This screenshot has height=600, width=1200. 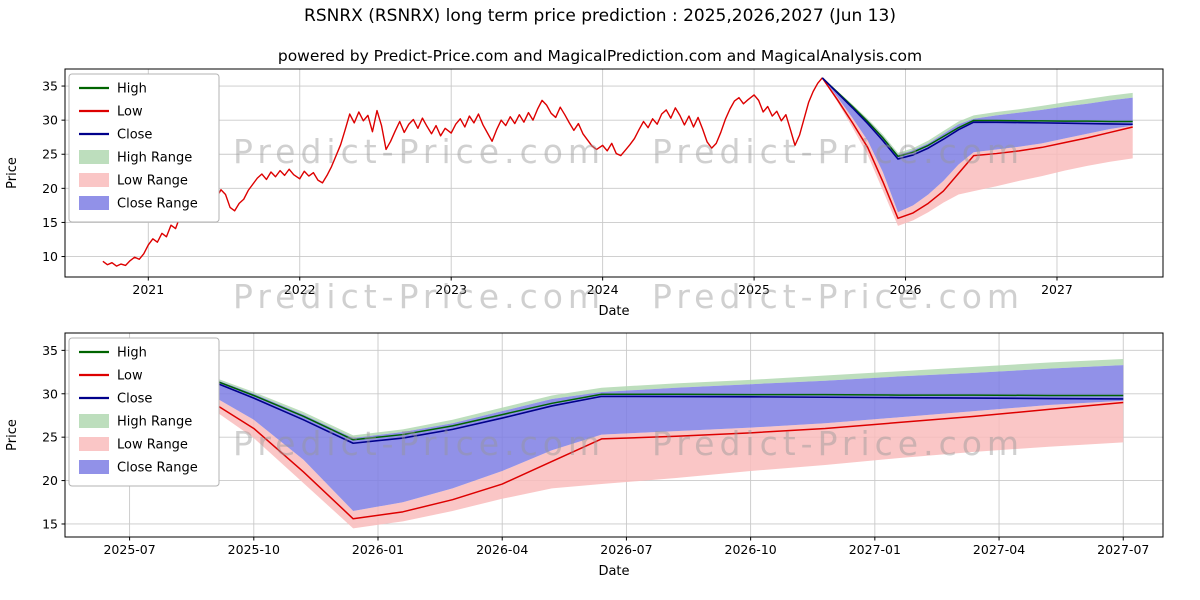 What do you see at coordinates (300, 289) in the screenshot?
I see `x-tick-label: 2022` at bounding box center [300, 289].